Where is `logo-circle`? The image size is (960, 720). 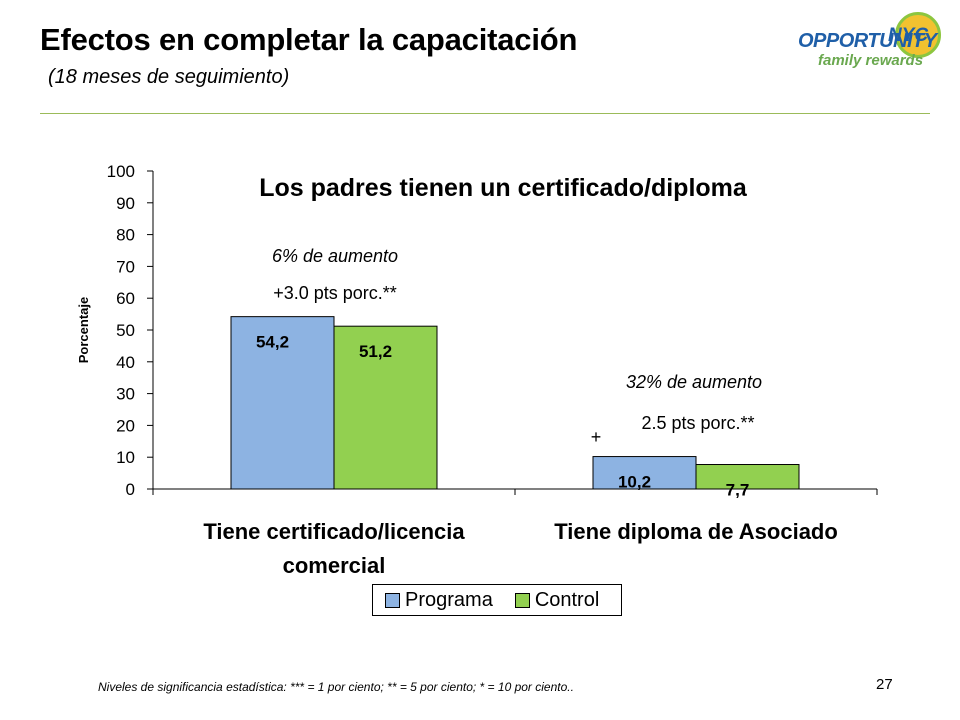
logo-circle is located at coordinates (918, 35).